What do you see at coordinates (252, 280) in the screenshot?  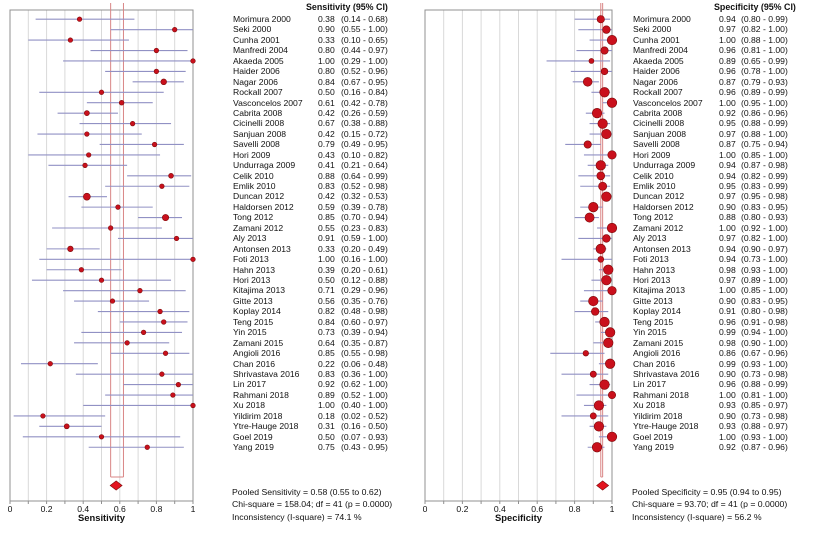 I see `study-label: Hori 2013` at bounding box center [252, 280].